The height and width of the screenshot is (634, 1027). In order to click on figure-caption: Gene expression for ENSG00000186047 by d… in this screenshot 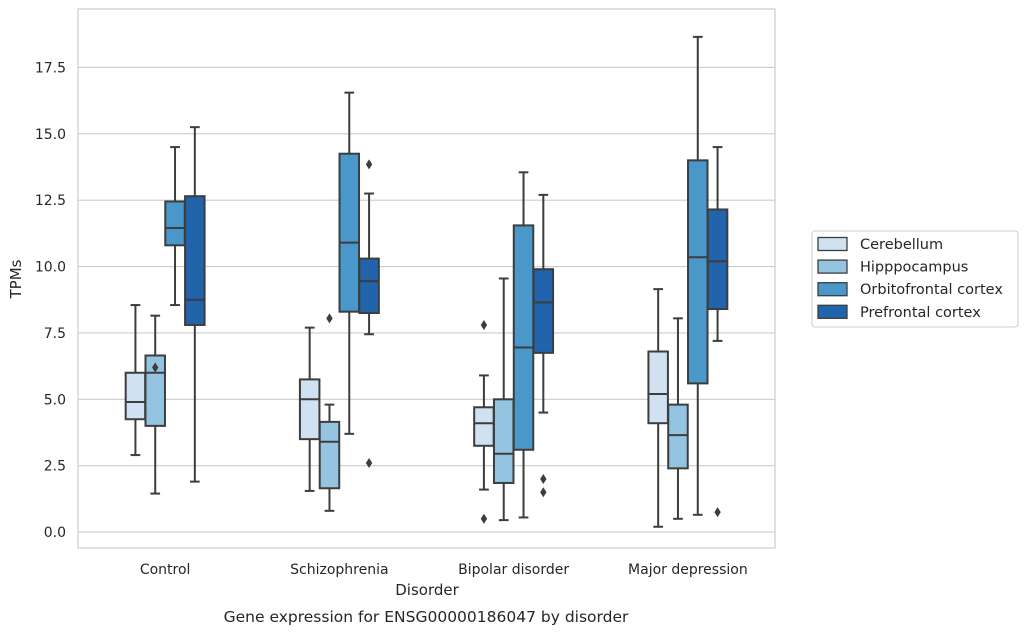, I will do `click(426, 617)`.